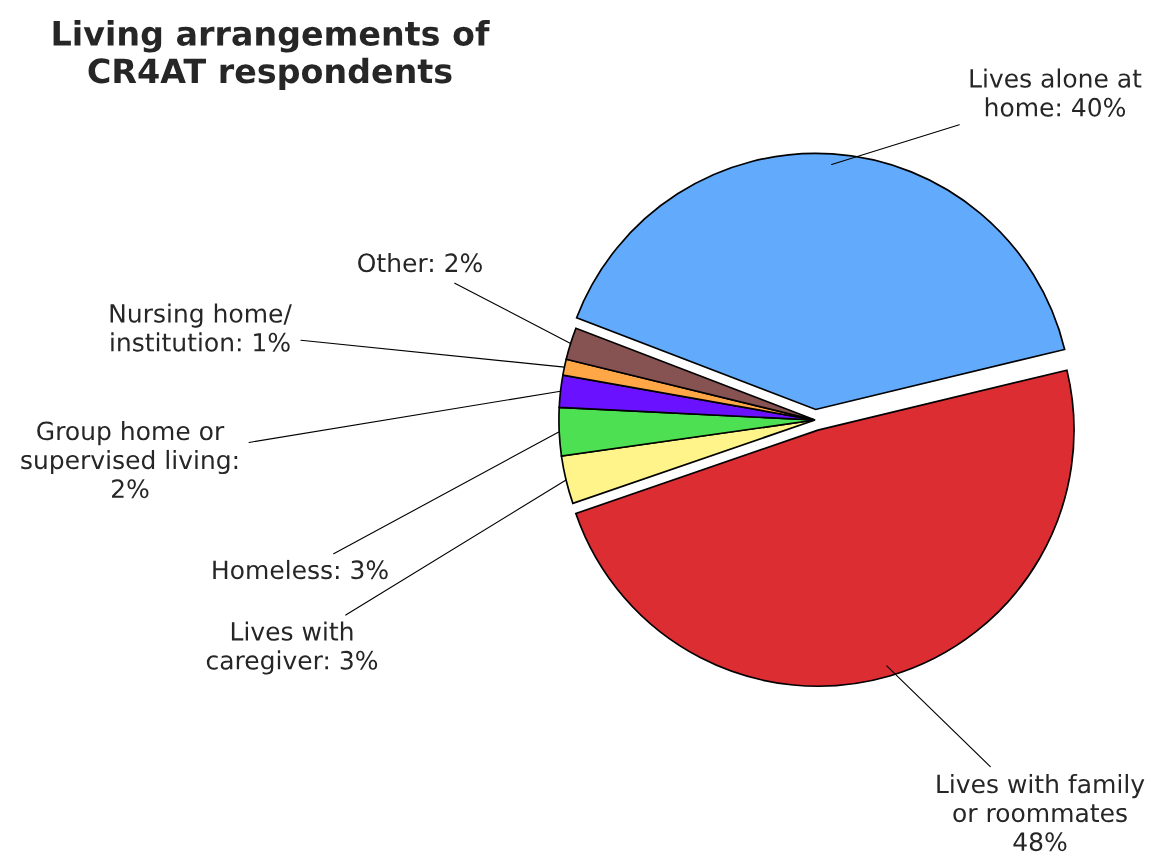 This screenshot has width=1168, height=861. I want to click on chart-title: Living arrangements of CR4AT respondents, so click(271, 55).